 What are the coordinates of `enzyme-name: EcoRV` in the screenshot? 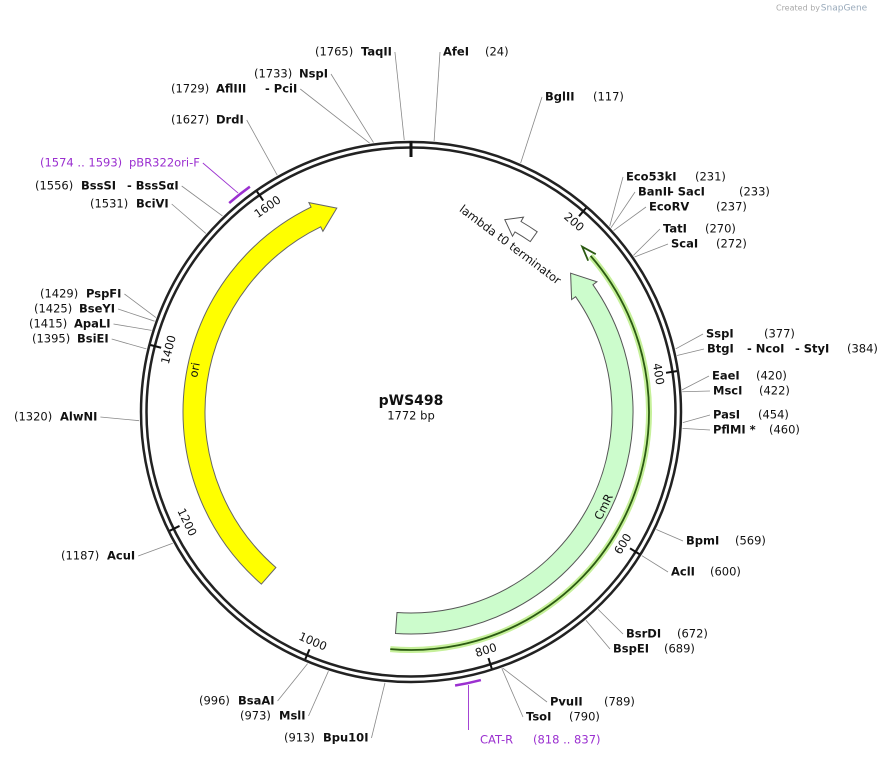 It's located at (669, 207).